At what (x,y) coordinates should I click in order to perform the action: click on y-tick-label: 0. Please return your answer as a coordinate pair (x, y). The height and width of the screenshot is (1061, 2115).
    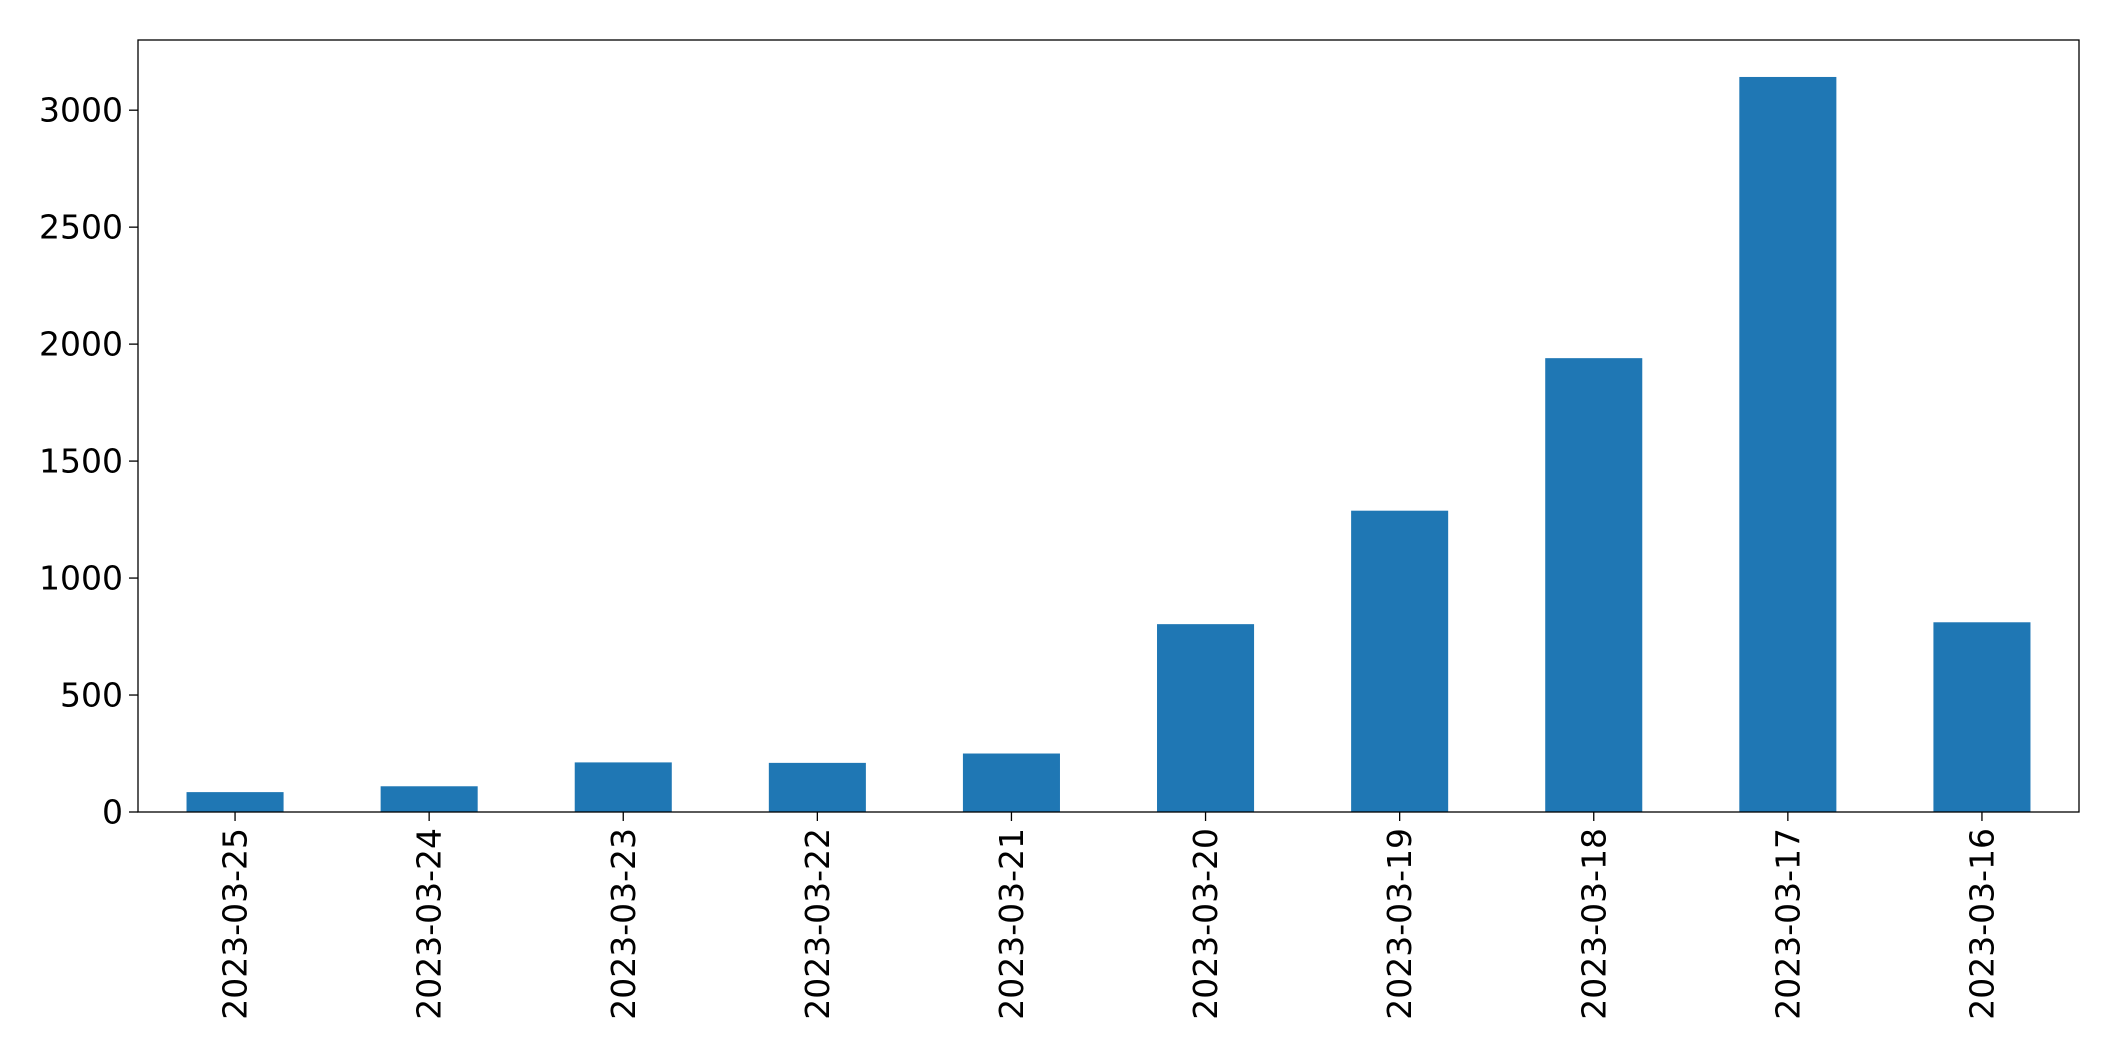
    Looking at the image, I should click on (112, 812).